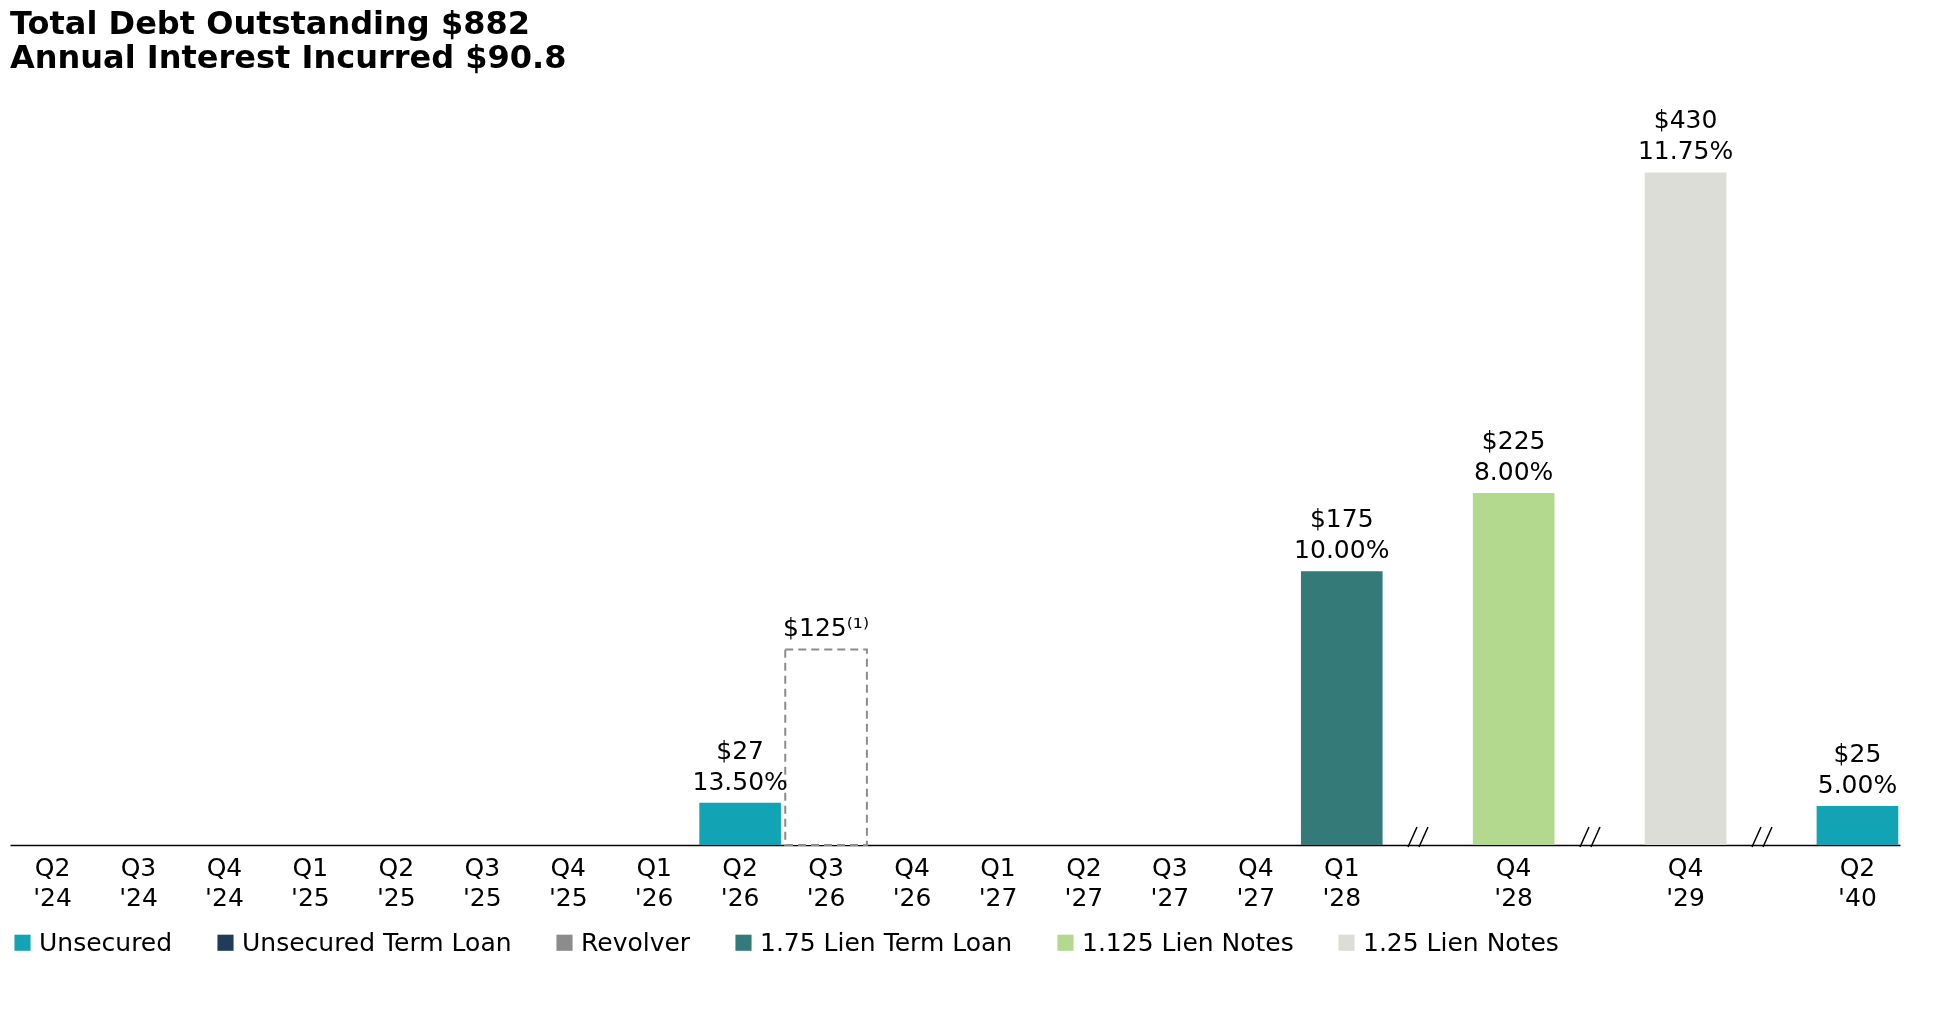 This screenshot has width=1935, height=1032. Describe the element at coordinates (636, 942) in the screenshot. I see `legend-label: Revolver` at that location.